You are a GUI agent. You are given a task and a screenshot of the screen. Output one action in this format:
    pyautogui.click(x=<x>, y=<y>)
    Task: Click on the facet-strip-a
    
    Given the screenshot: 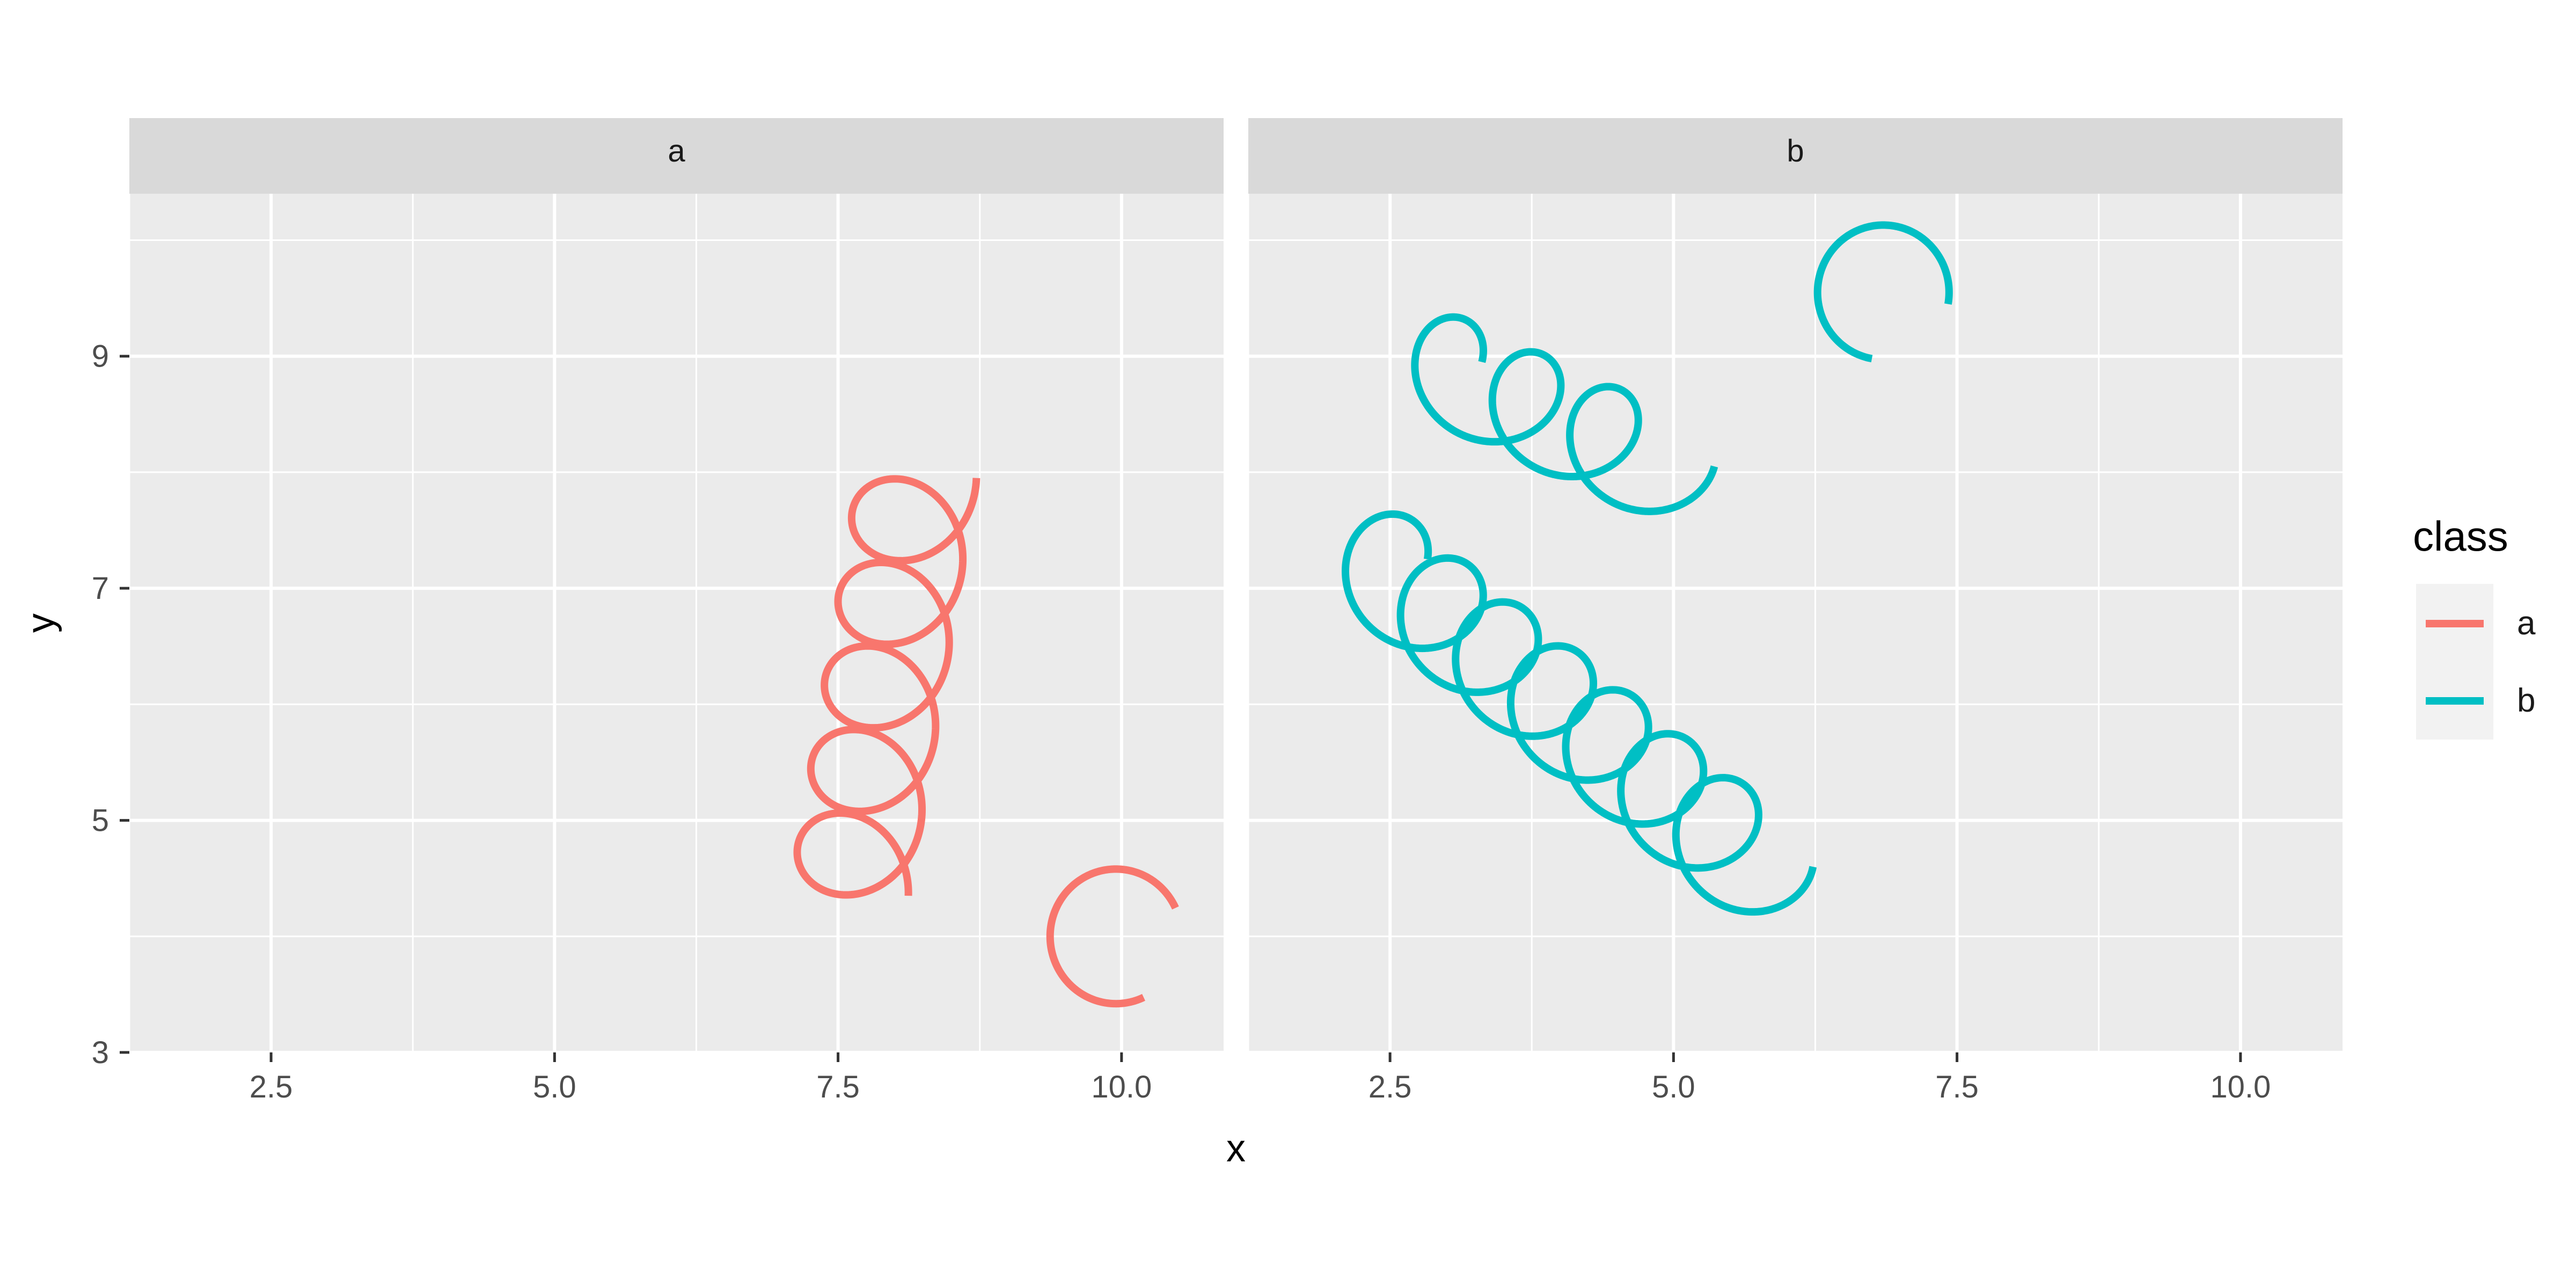 What is the action you would take?
    pyautogui.click(x=676, y=156)
    